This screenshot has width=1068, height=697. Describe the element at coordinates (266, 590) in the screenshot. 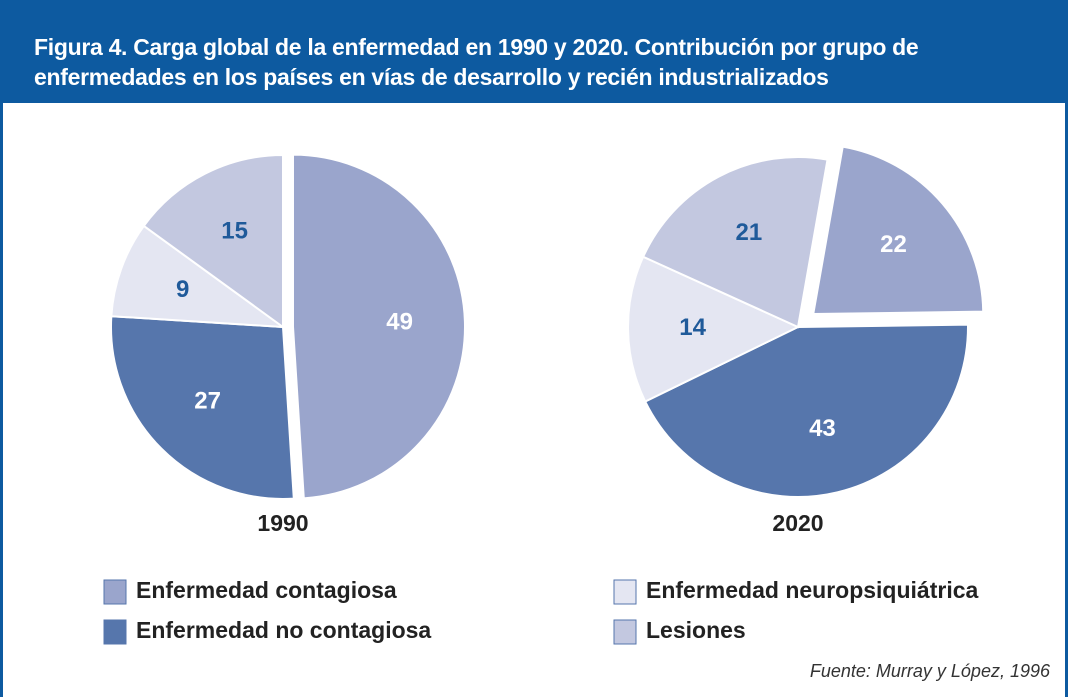

I see `legend-label: Enfermedad contagiosa` at that location.